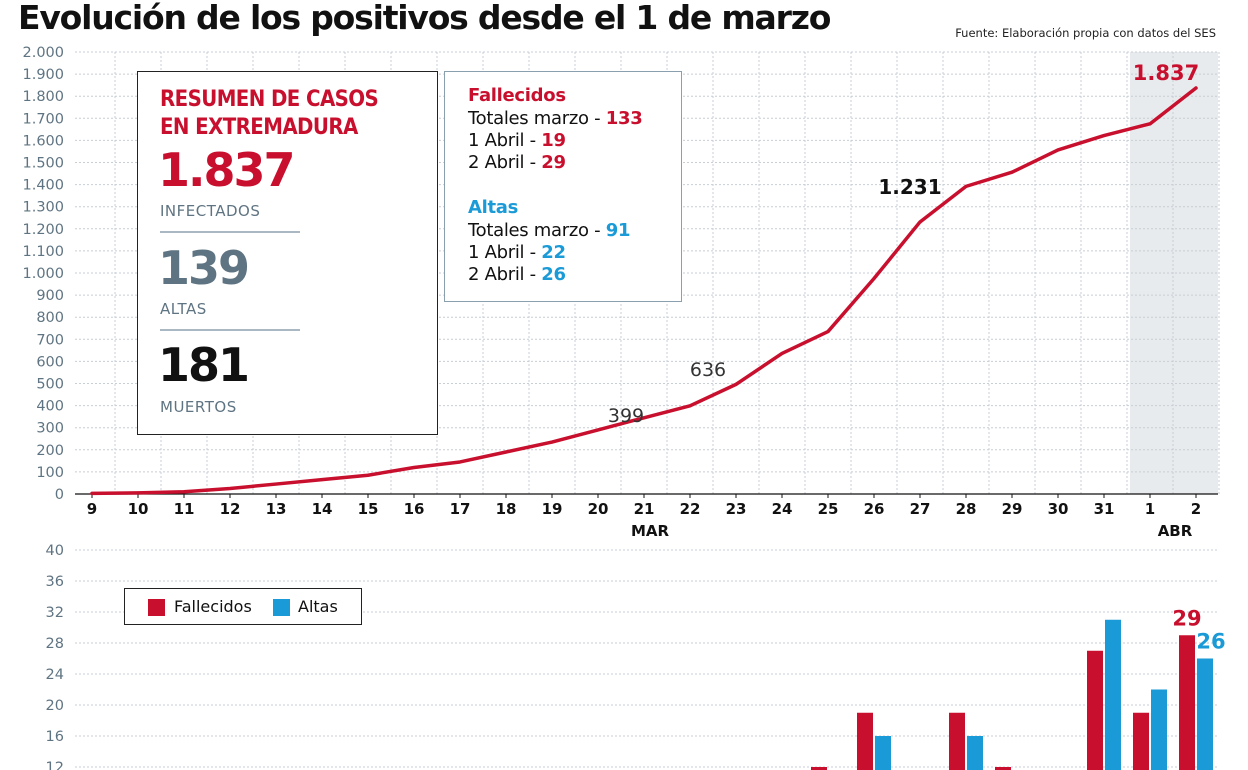  Describe the element at coordinates (204, 268) in the screenshot. I see `altas-value: 139` at that location.